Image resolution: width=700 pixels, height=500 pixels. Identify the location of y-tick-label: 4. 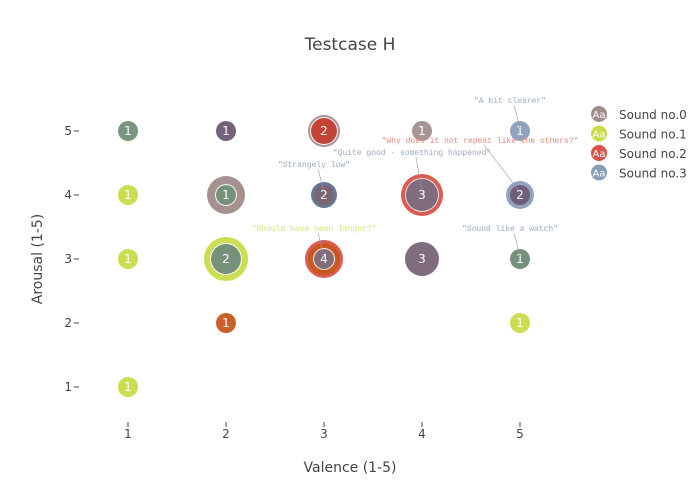
(68, 195).